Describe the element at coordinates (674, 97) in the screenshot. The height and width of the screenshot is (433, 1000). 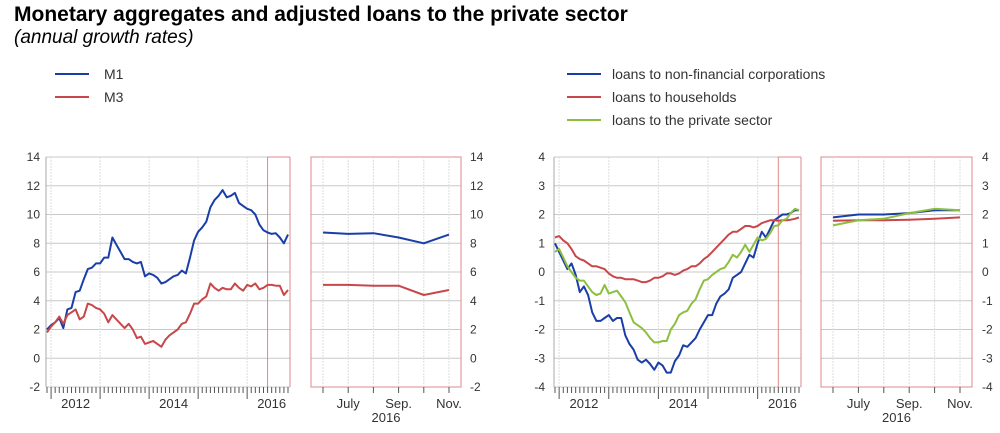
I see `legend-label: loans to households` at that location.